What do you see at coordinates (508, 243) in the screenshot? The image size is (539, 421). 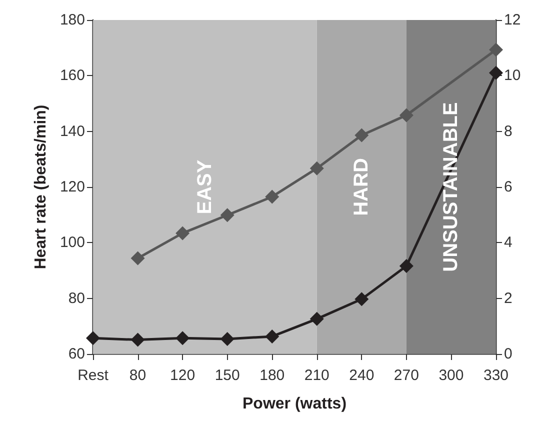 I see `y2-tick-label: 4` at bounding box center [508, 243].